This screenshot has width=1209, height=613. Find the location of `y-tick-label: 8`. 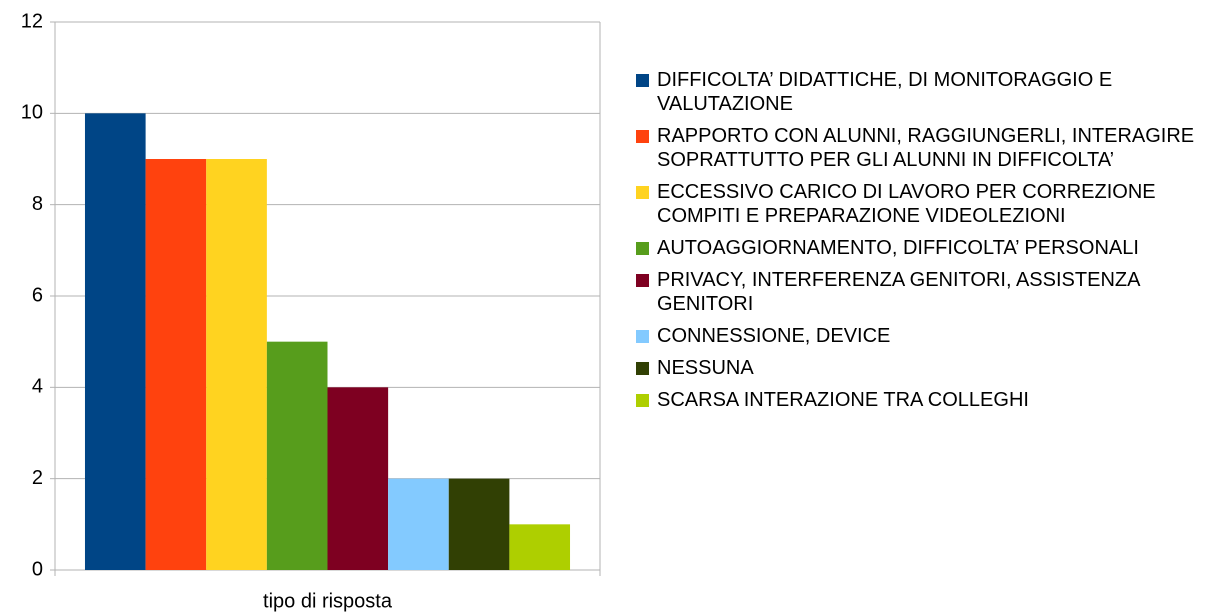

y-tick-label: 8 is located at coordinates (37, 204).